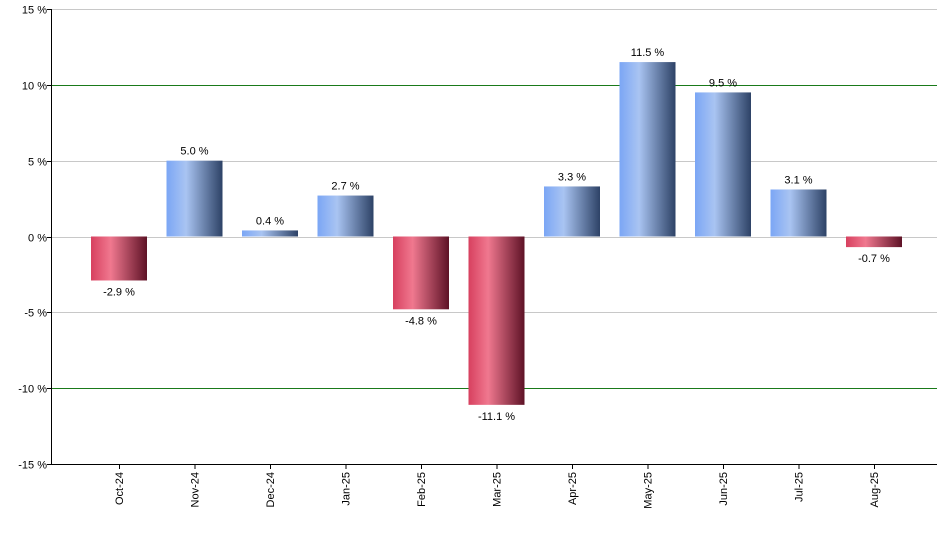 The image size is (940, 550). What do you see at coordinates (421, 321) in the screenshot?
I see `data-label-feb-25: -4.8 %` at bounding box center [421, 321].